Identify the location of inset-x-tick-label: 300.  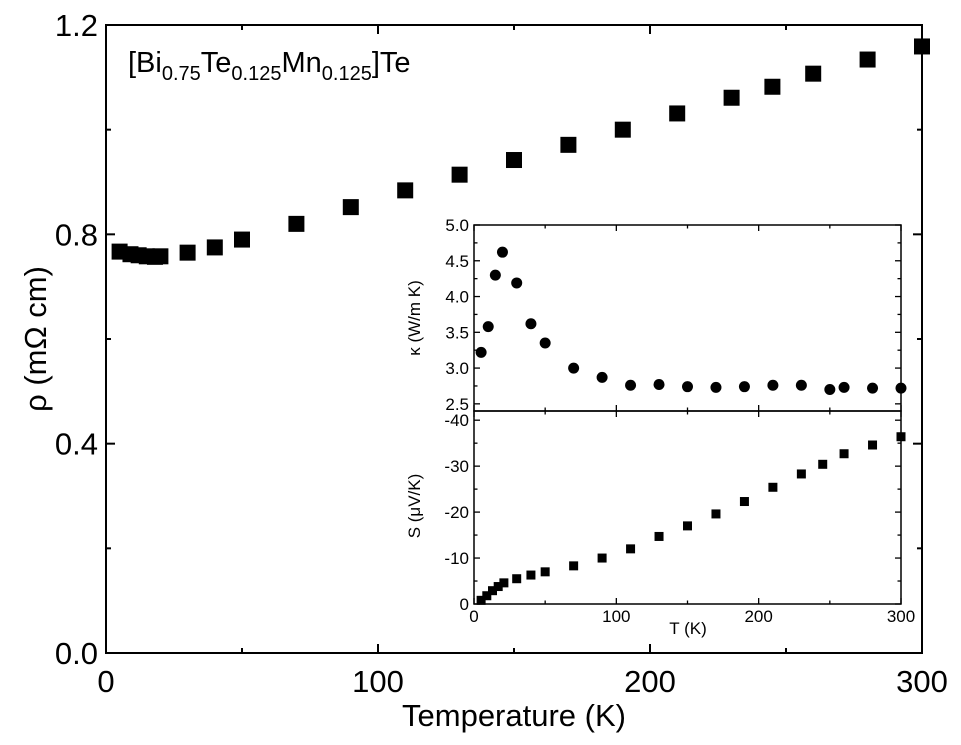
(901, 616).